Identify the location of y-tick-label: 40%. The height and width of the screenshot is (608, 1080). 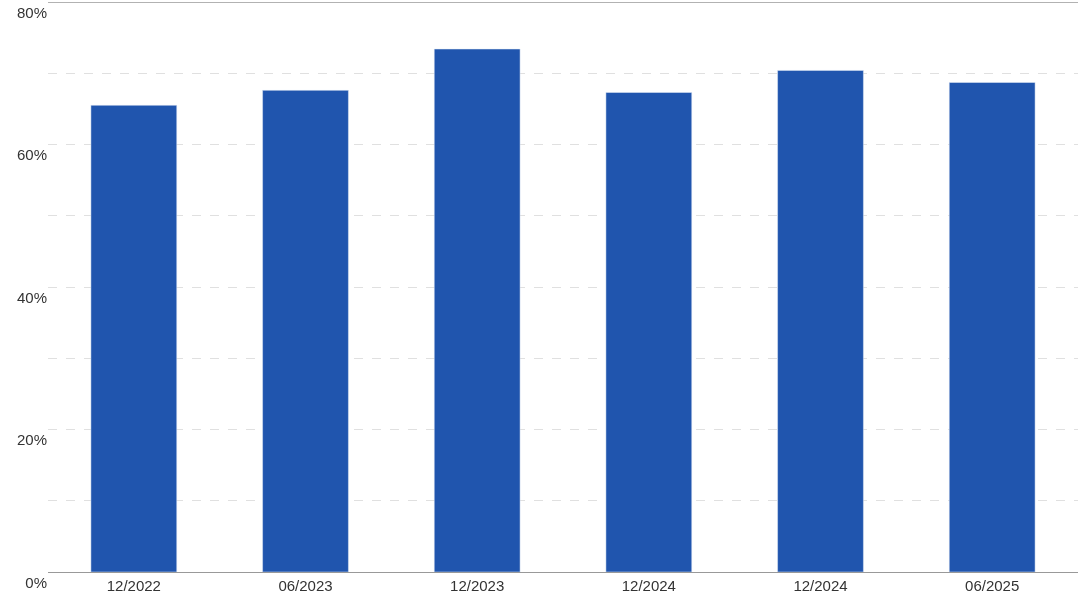
(31, 297).